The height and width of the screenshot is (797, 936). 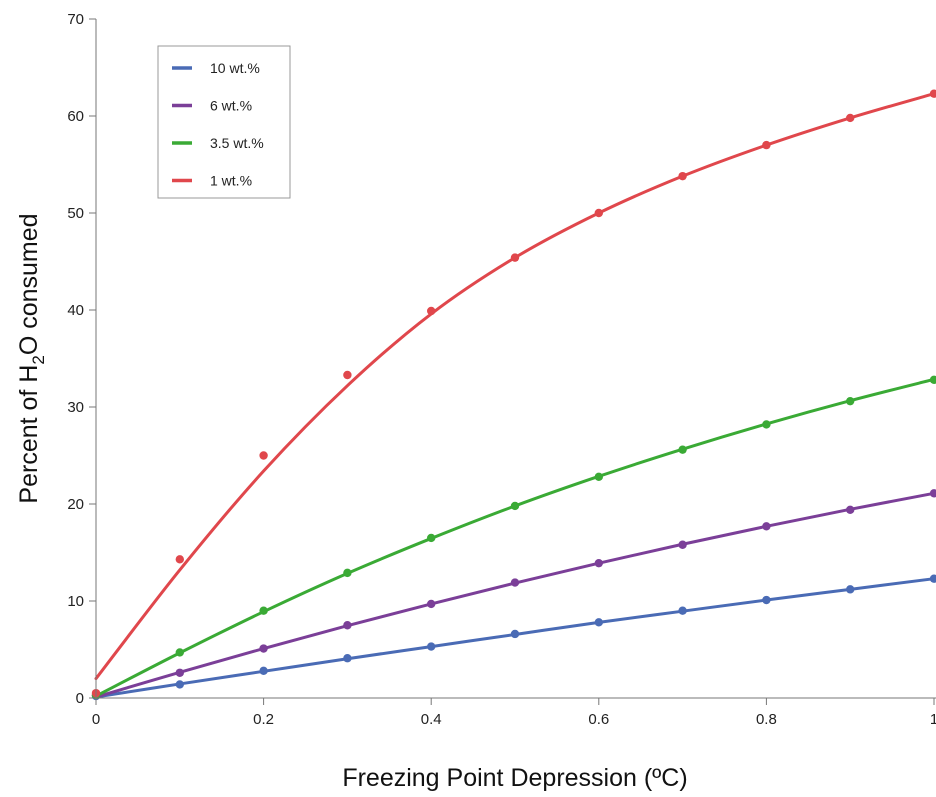 I want to click on y-tick-label: 0, so click(x=80, y=698).